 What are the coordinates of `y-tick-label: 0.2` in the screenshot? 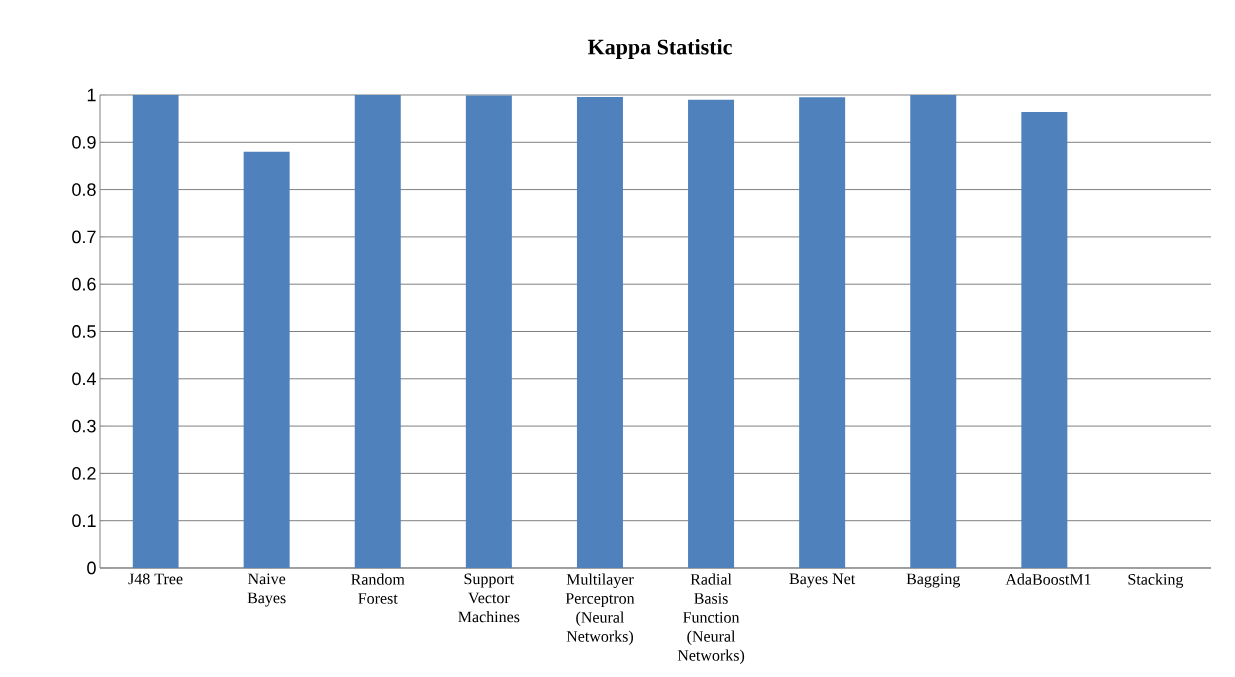 It's located at (84, 473).